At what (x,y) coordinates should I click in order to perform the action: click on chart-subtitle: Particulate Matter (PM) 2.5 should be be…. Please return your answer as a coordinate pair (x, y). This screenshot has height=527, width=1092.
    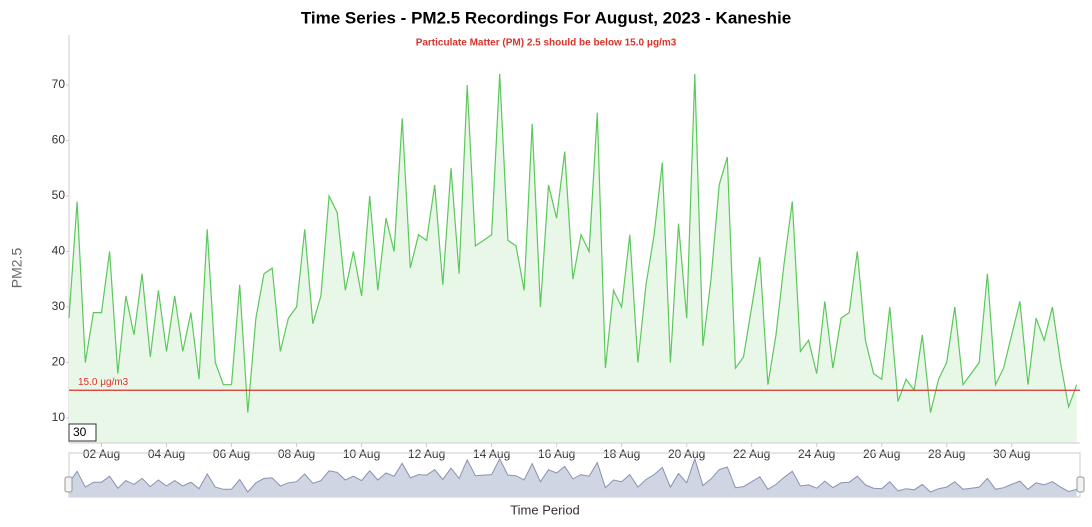
    Looking at the image, I should click on (546, 43).